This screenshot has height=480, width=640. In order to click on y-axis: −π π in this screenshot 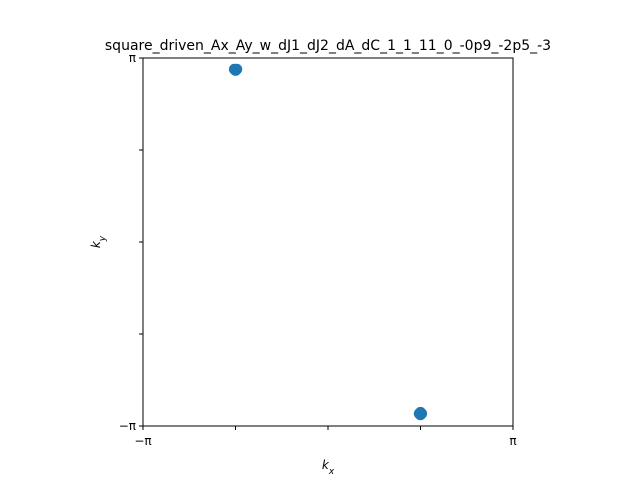, I will do `click(131, 242)`.